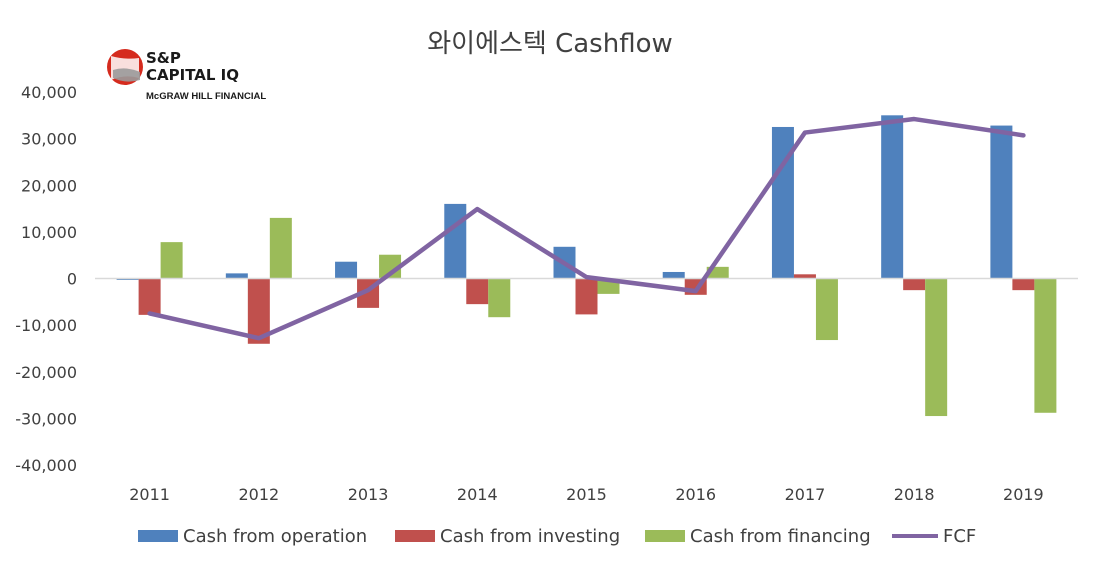 This screenshot has height=568, width=1101. What do you see at coordinates (49, 232) in the screenshot?
I see `y-tick-label: 10,000` at bounding box center [49, 232].